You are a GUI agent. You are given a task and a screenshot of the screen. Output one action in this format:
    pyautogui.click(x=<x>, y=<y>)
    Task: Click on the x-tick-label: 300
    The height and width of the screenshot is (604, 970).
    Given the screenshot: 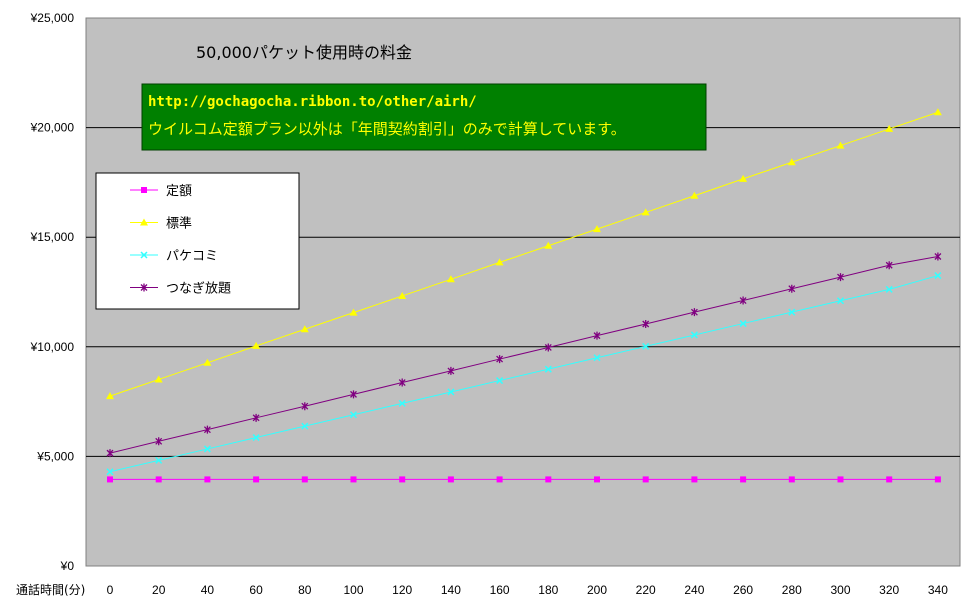 What is the action you would take?
    pyautogui.click(x=840, y=590)
    